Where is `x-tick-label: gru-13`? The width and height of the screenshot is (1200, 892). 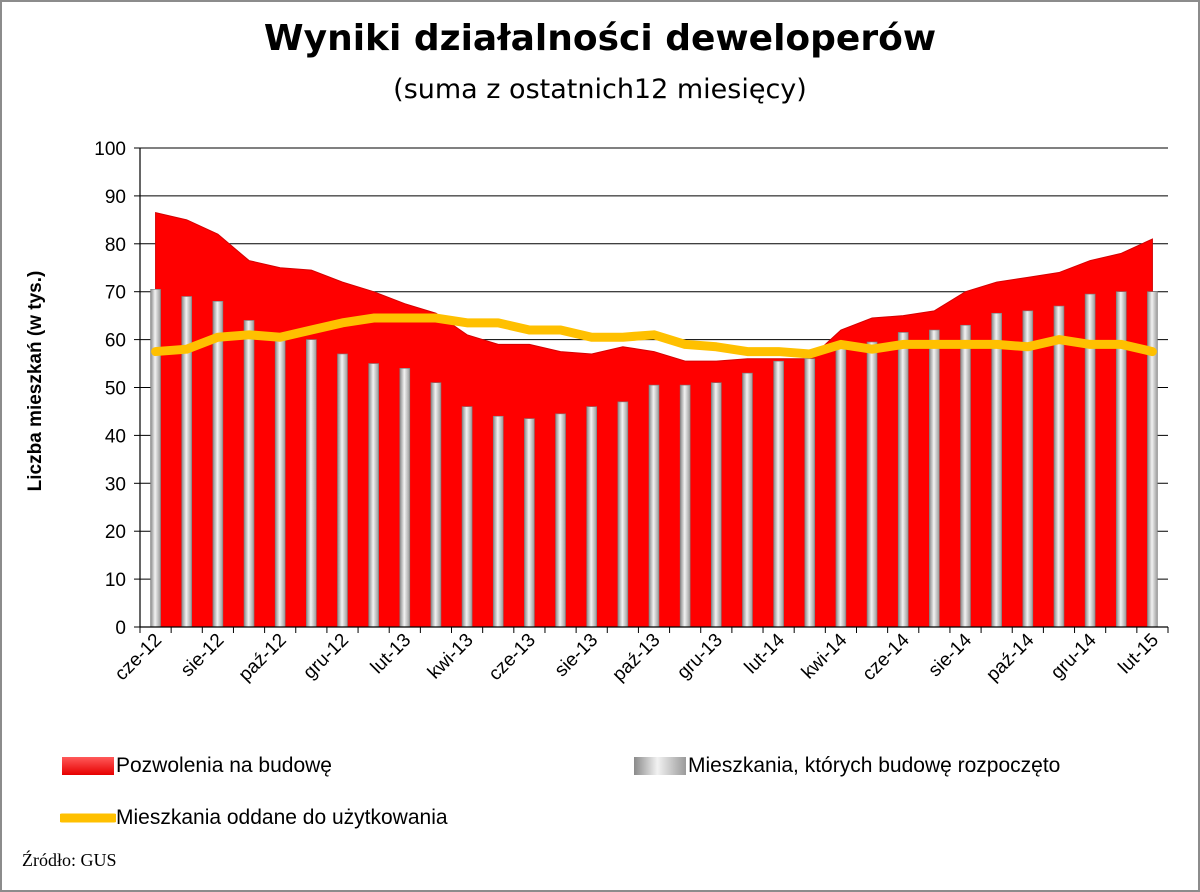 x-tick-label: gru-13 is located at coordinates (700, 657).